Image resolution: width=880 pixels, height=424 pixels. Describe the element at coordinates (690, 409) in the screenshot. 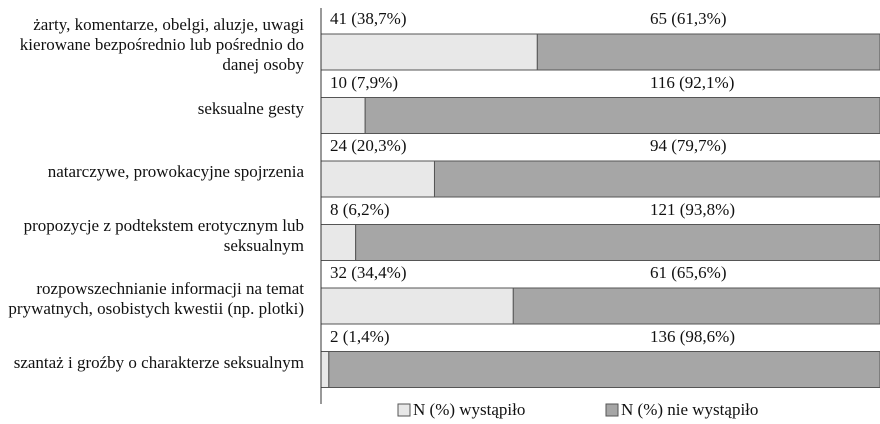

I see `legend-label: N (%) nie wystąpiło` at that location.